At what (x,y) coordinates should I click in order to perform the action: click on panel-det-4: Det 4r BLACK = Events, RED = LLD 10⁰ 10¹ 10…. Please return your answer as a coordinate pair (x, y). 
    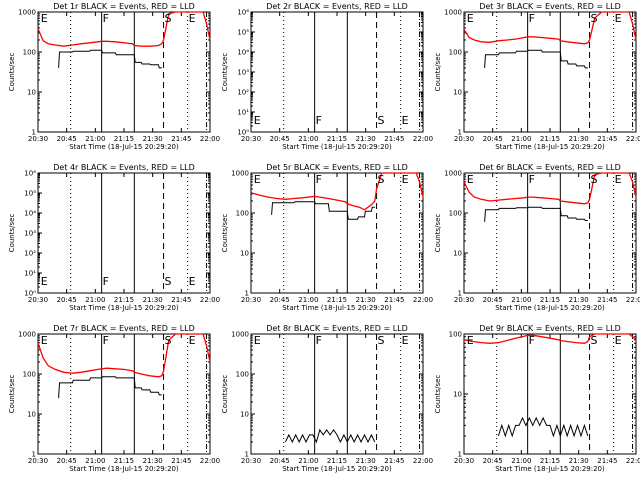
    Looking at the image, I should click on (114, 237).